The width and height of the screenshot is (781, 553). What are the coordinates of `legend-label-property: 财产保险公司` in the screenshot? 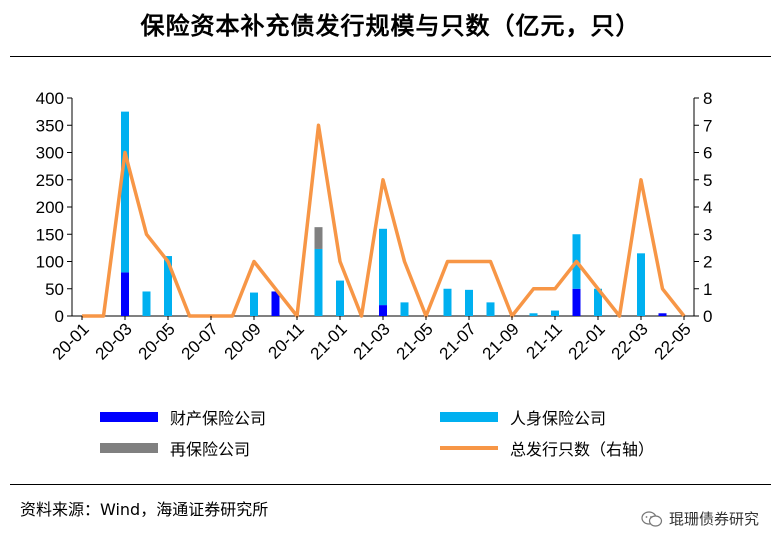 It's located at (218, 418).